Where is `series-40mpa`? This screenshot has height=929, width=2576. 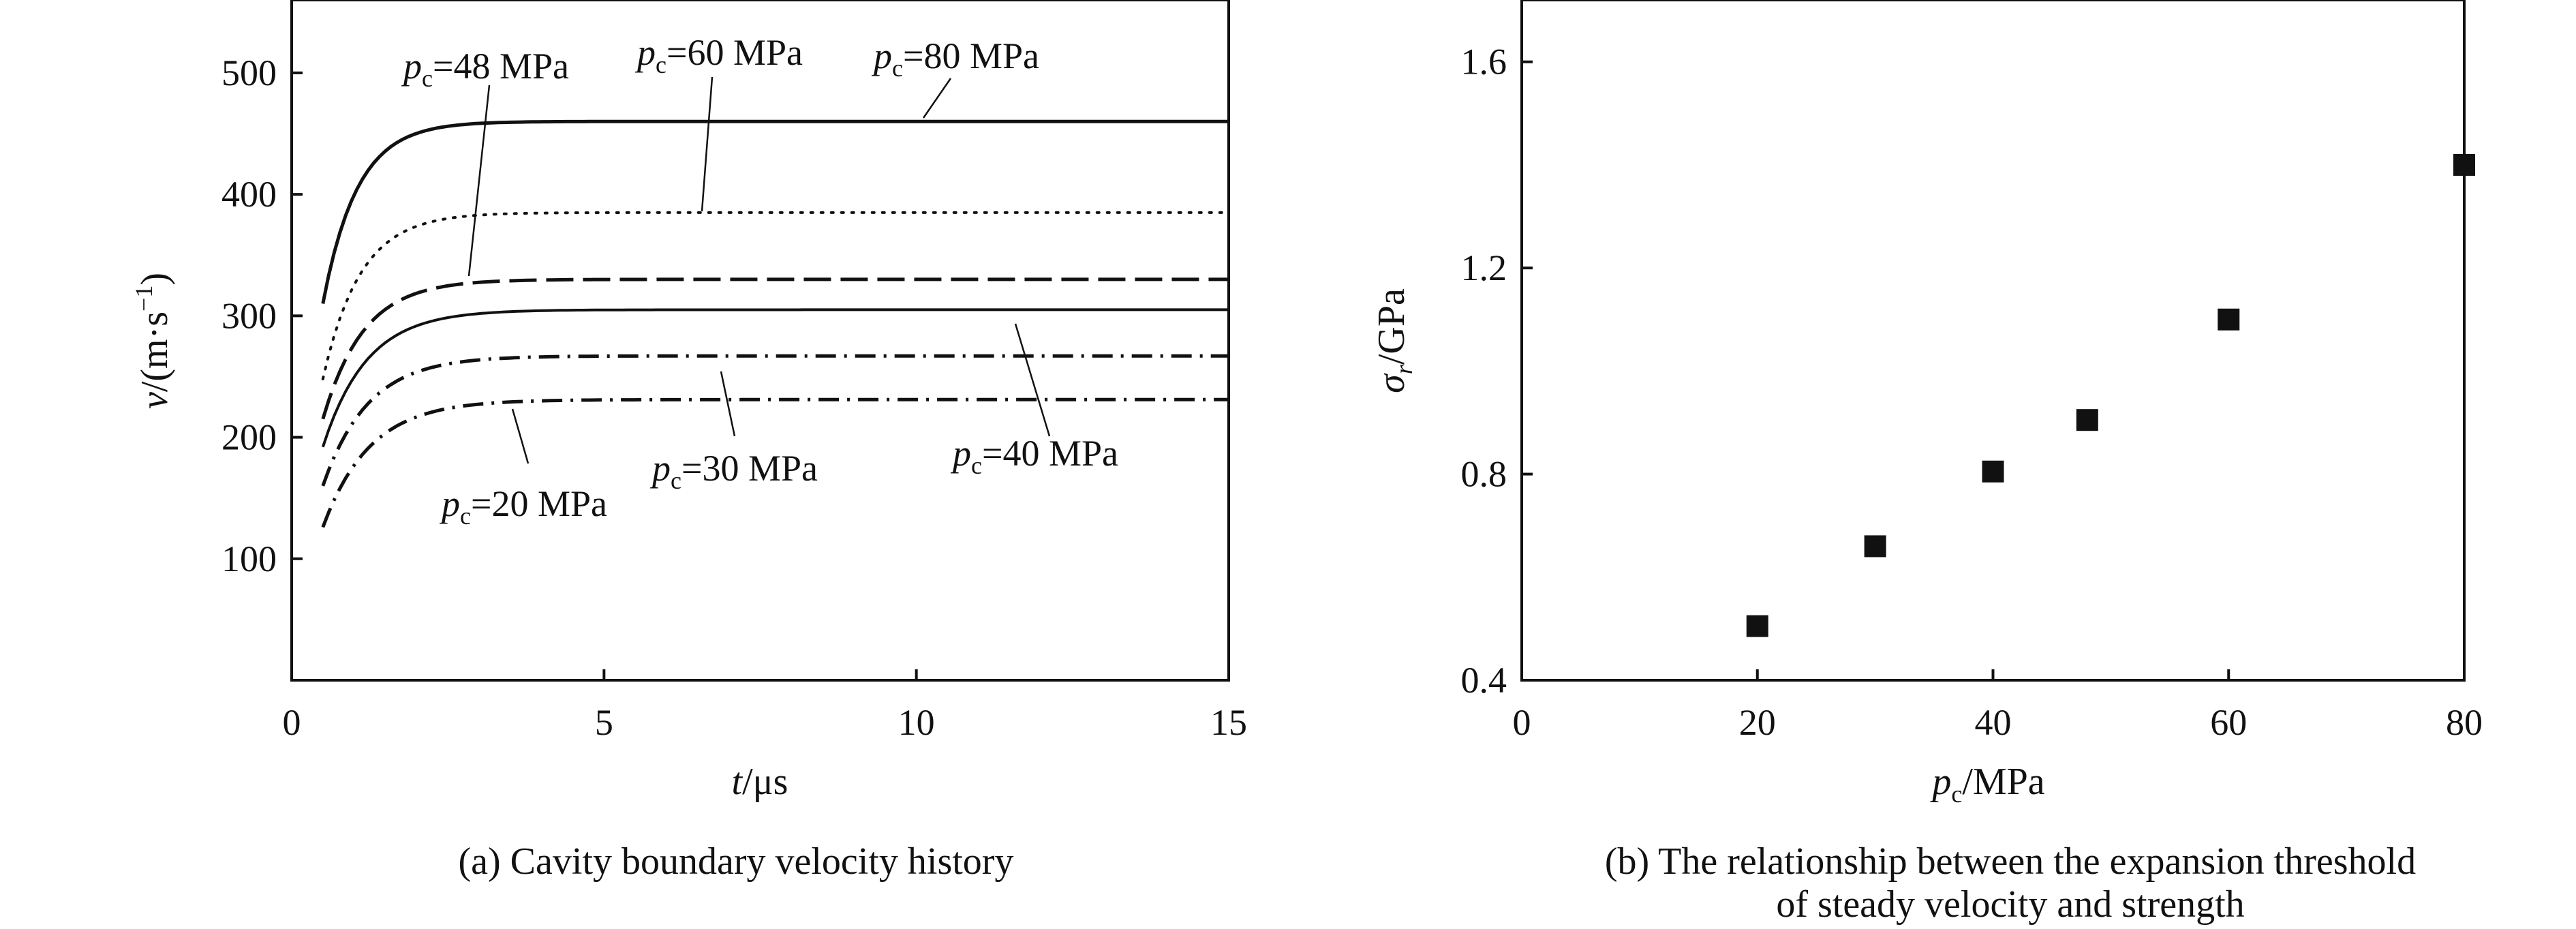 series-40mpa is located at coordinates (775, 378).